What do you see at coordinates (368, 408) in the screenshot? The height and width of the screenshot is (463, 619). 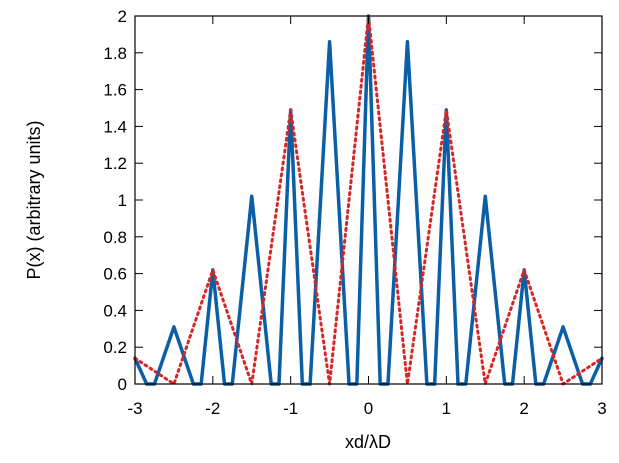 I see `x-tick-label: 0` at bounding box center [368, 408].